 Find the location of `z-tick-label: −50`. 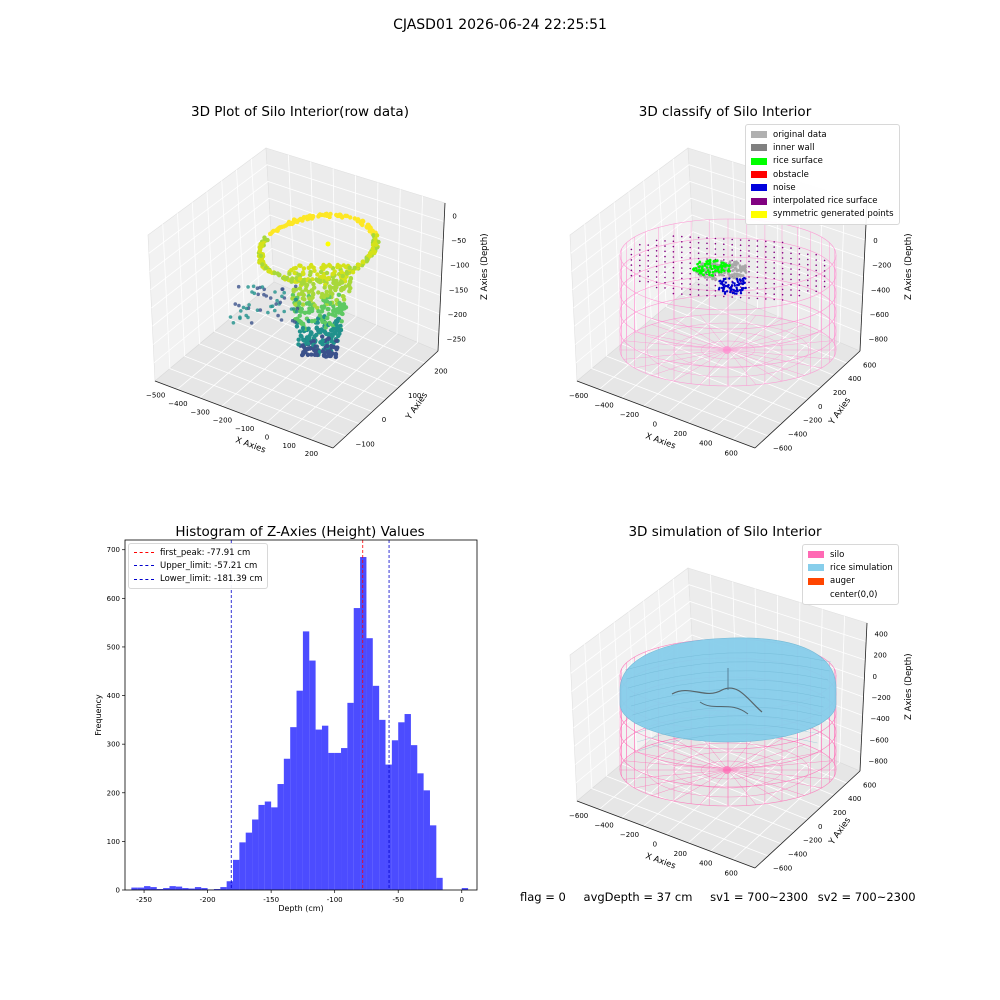

z-tick-label: −50 is located at coordinates (458, 241).